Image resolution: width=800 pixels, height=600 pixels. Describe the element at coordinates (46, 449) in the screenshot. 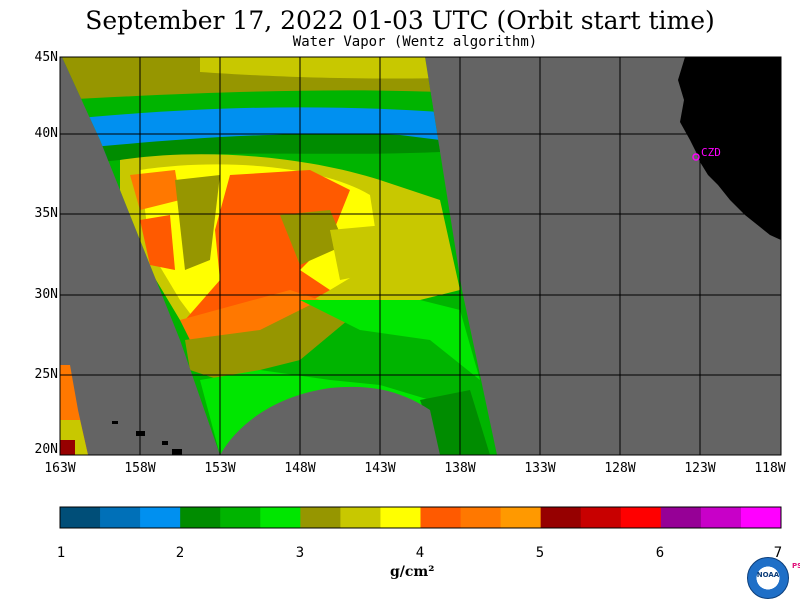

I see `lat-label: 20N` at that location.